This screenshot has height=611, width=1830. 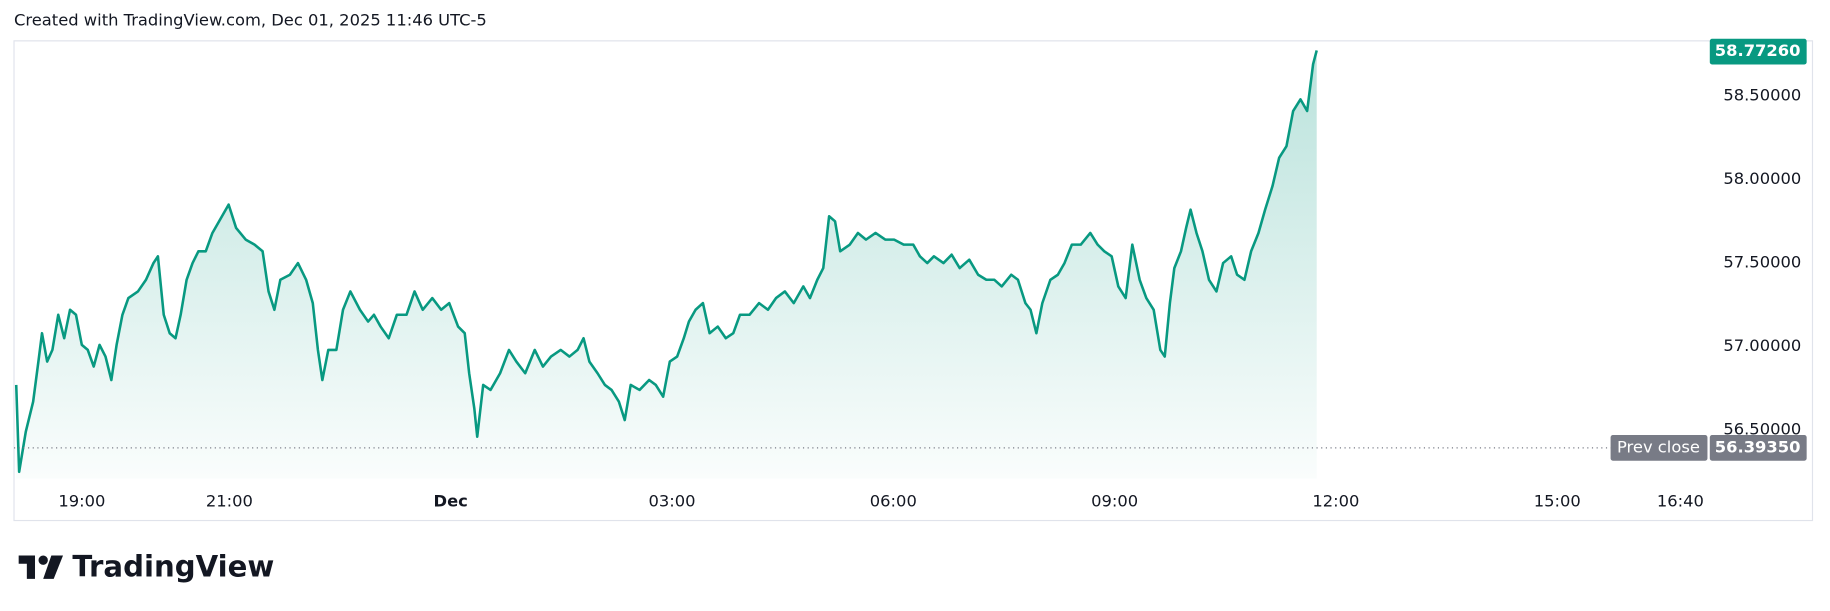 What do you see at coordinates (229, 500) in the screenshot?
I see `x-tick-label: 21:00` at bounding box center [229, 500].